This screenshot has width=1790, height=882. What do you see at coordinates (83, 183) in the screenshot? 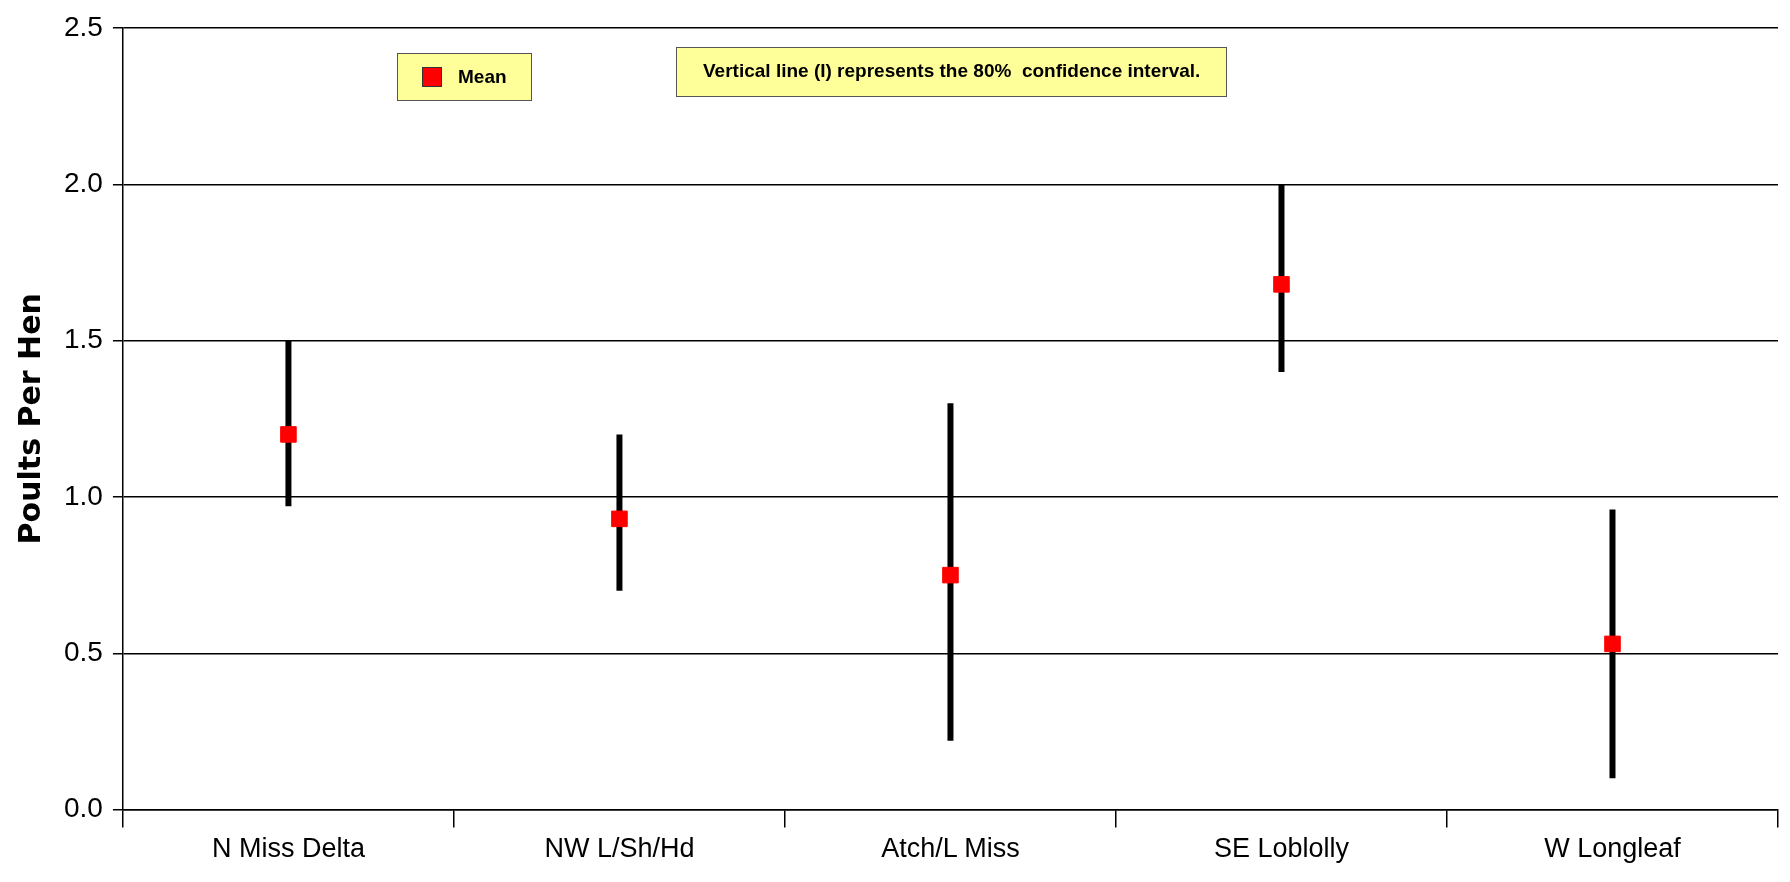
I see `y-tick-label: 2.0` at bounding box center [83, 183].